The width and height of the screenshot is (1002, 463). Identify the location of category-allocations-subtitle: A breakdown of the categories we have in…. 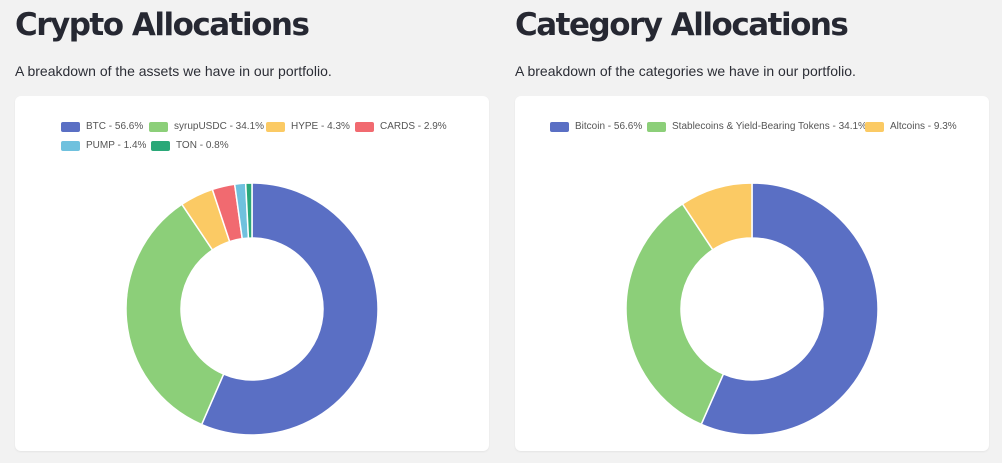
(685, 71).